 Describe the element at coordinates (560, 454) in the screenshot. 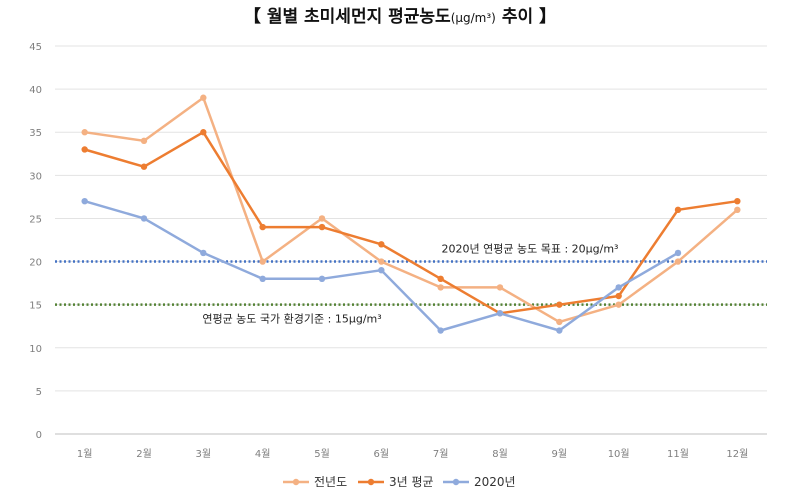

I see `x-tick-label: 9월` at that location.